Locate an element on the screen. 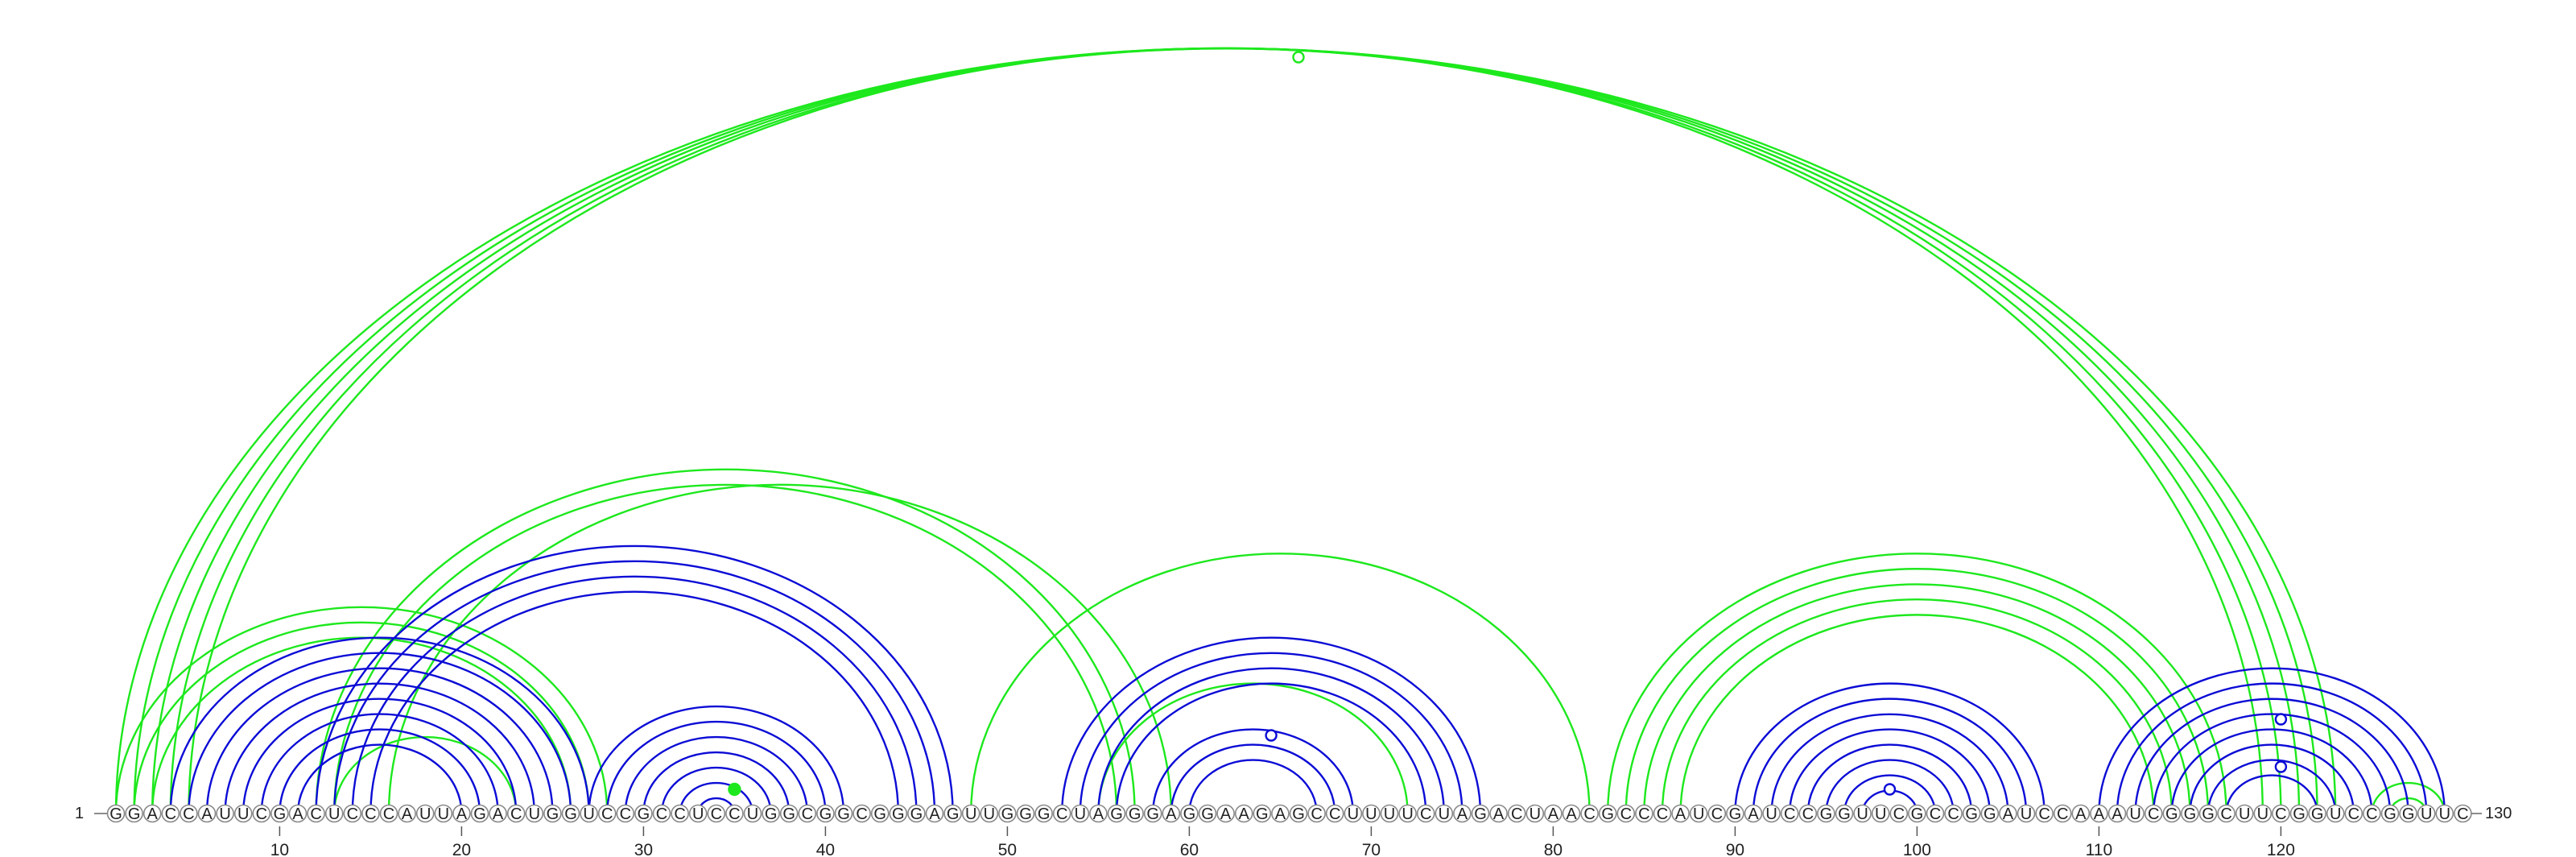 This screenshot has width=2576, height=857. nucleotide-50: G is located at coordinates (1007, 813).